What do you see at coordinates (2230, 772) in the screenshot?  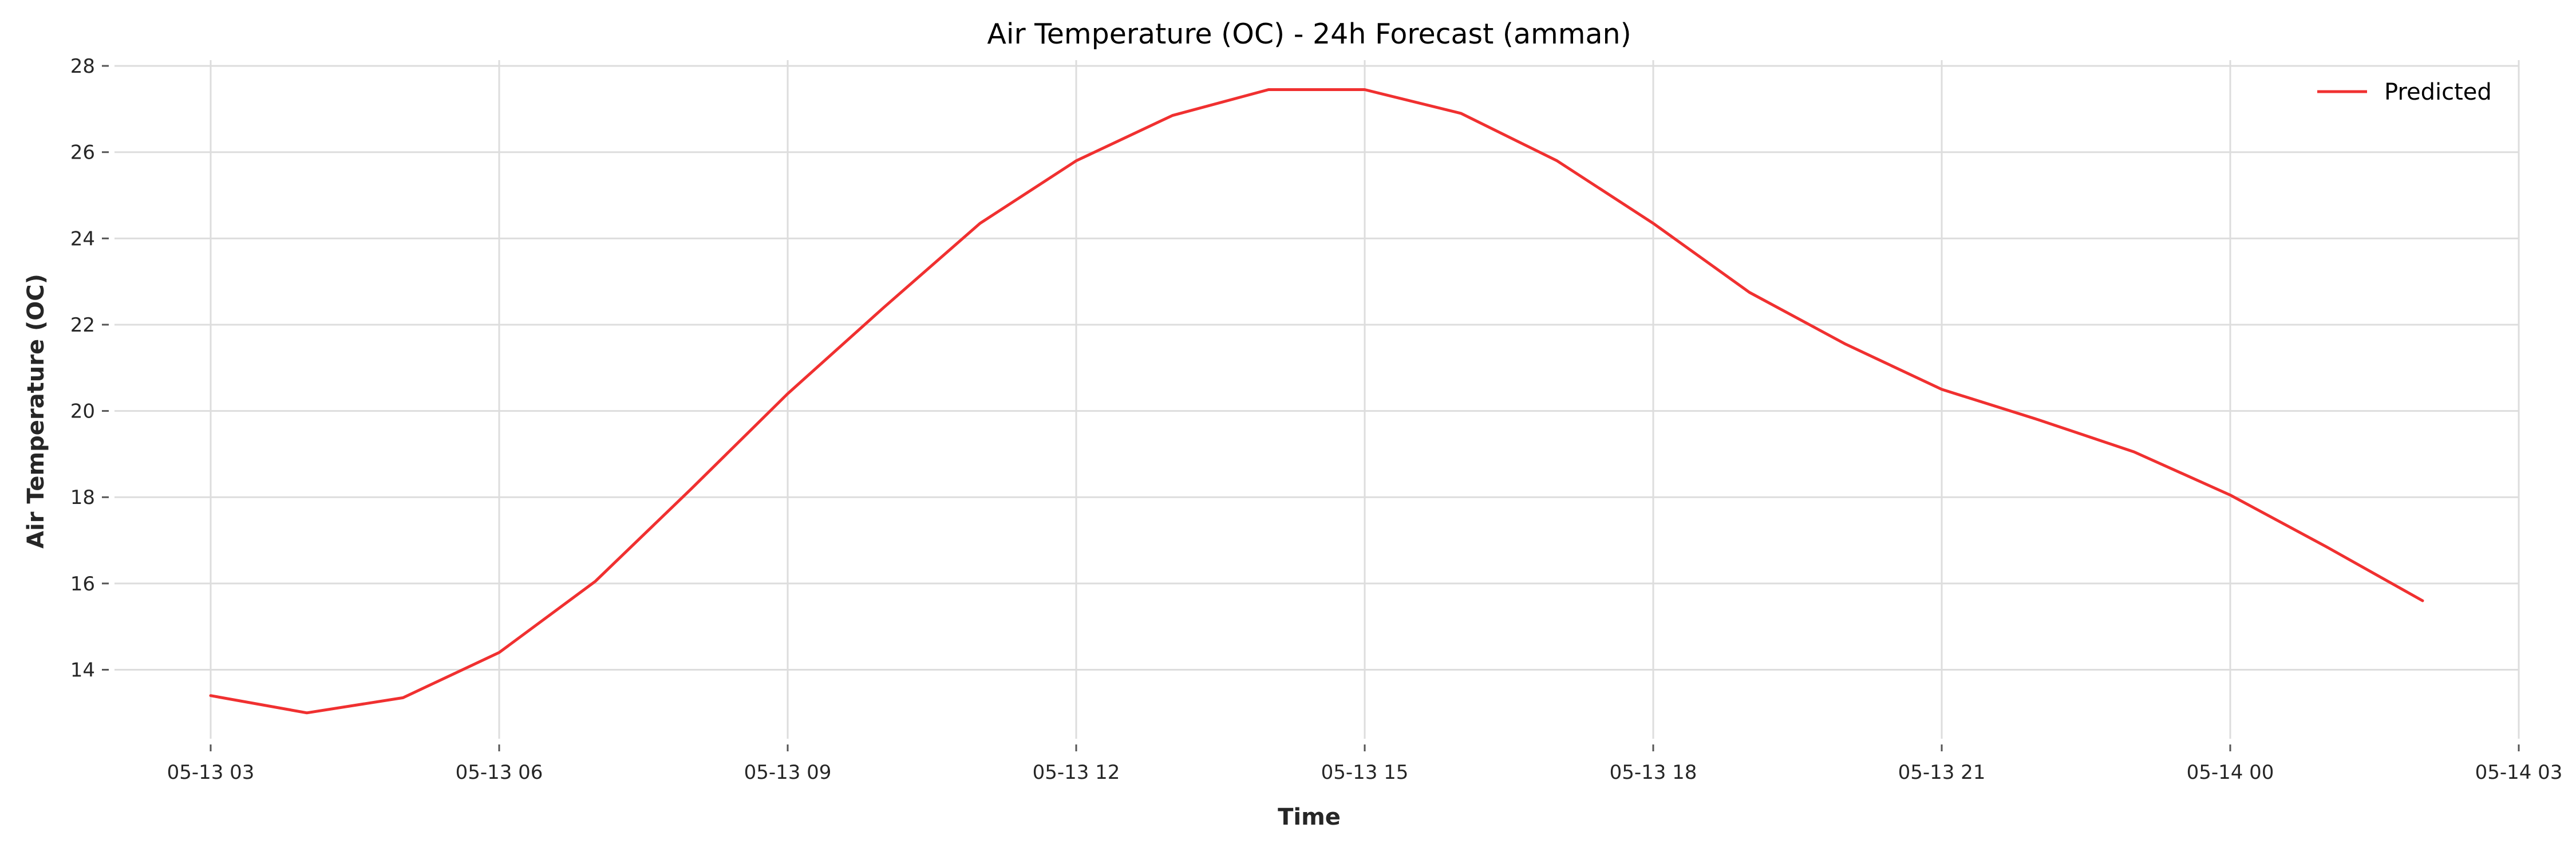 I see `x-tick-label: 05-14 00` at bounding box center [2230, 772].